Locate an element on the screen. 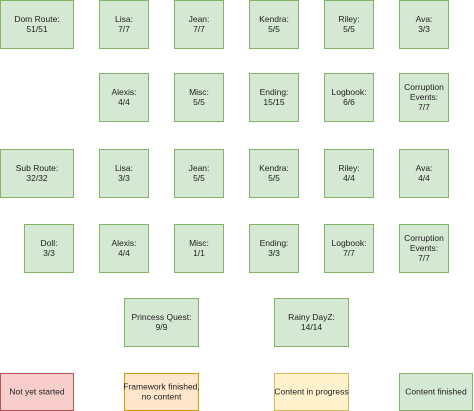 The width and height of the screenshot is (474, 411). legend-item-label: Framework finished, is located at coordinates (161, 386).